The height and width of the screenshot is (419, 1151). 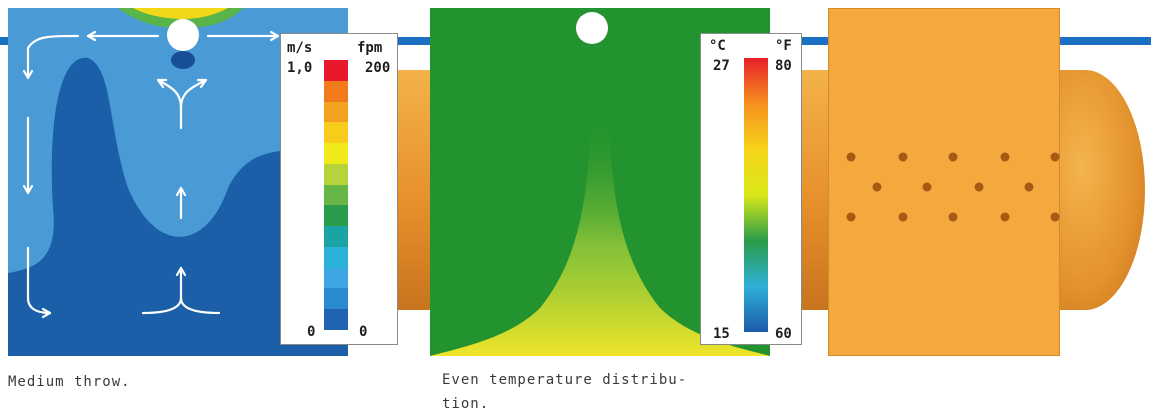 I want to click on velocity-caption-text: Medium throw., so click(x=69, y=382).